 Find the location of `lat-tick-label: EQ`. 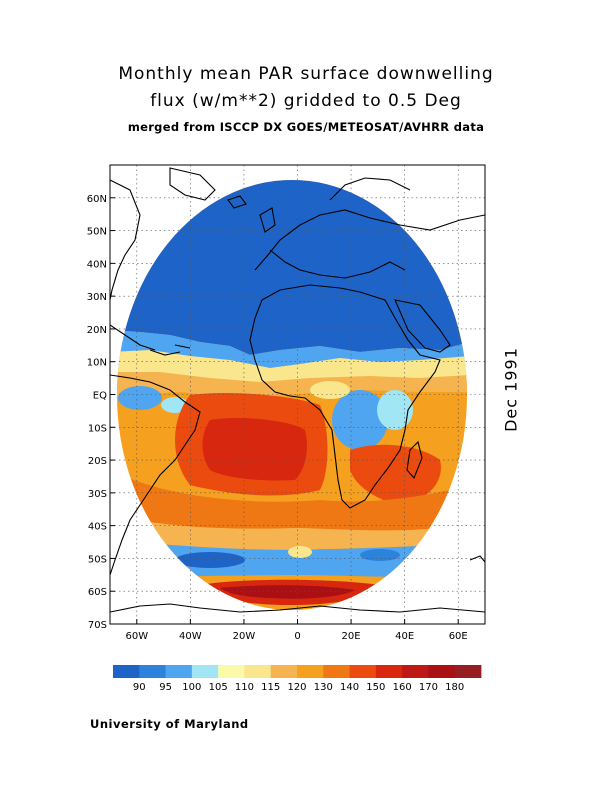

lat-tick-label: EQ is located at coordinates (100, 396).